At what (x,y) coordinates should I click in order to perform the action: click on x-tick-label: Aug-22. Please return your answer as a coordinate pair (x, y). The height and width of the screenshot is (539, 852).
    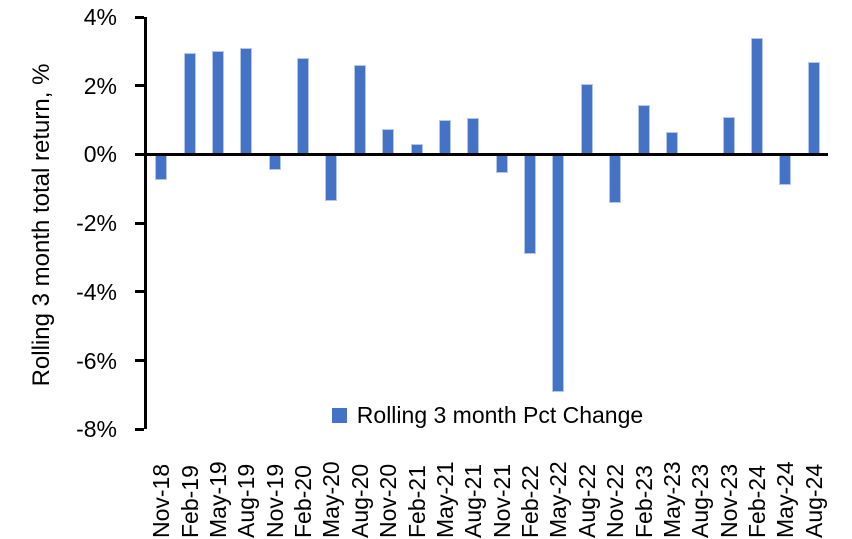
    Looking at the image, I should click on (586, 500).